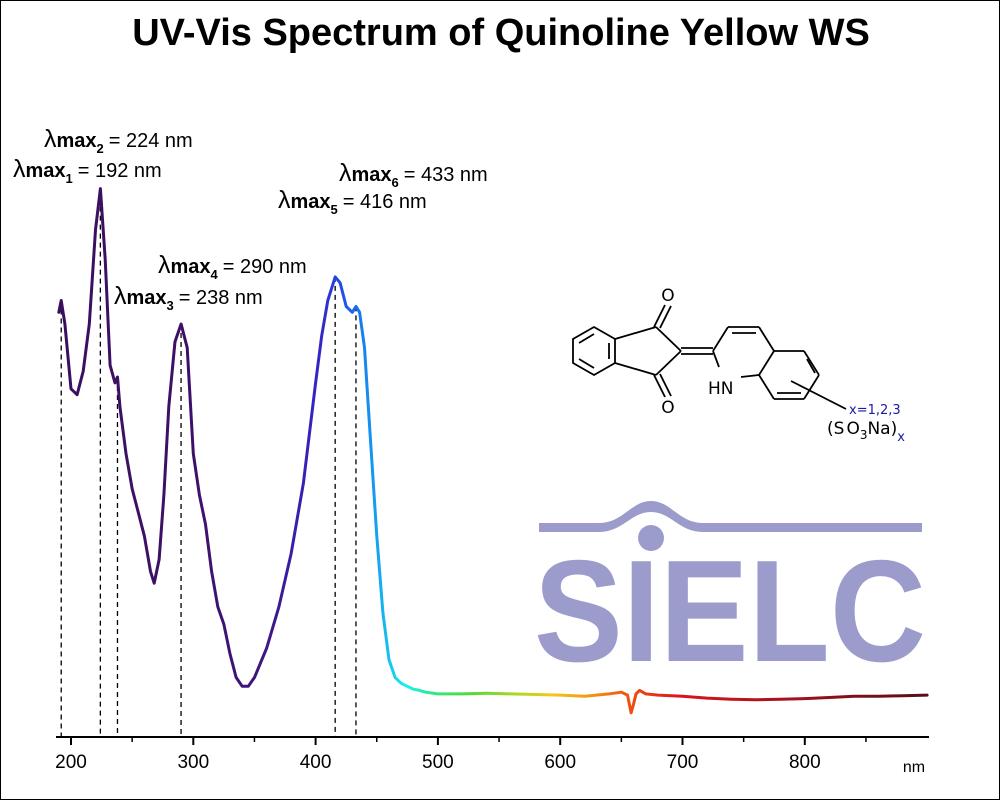  I want to click on x-tick-label-800: 800, so click(805, 762).